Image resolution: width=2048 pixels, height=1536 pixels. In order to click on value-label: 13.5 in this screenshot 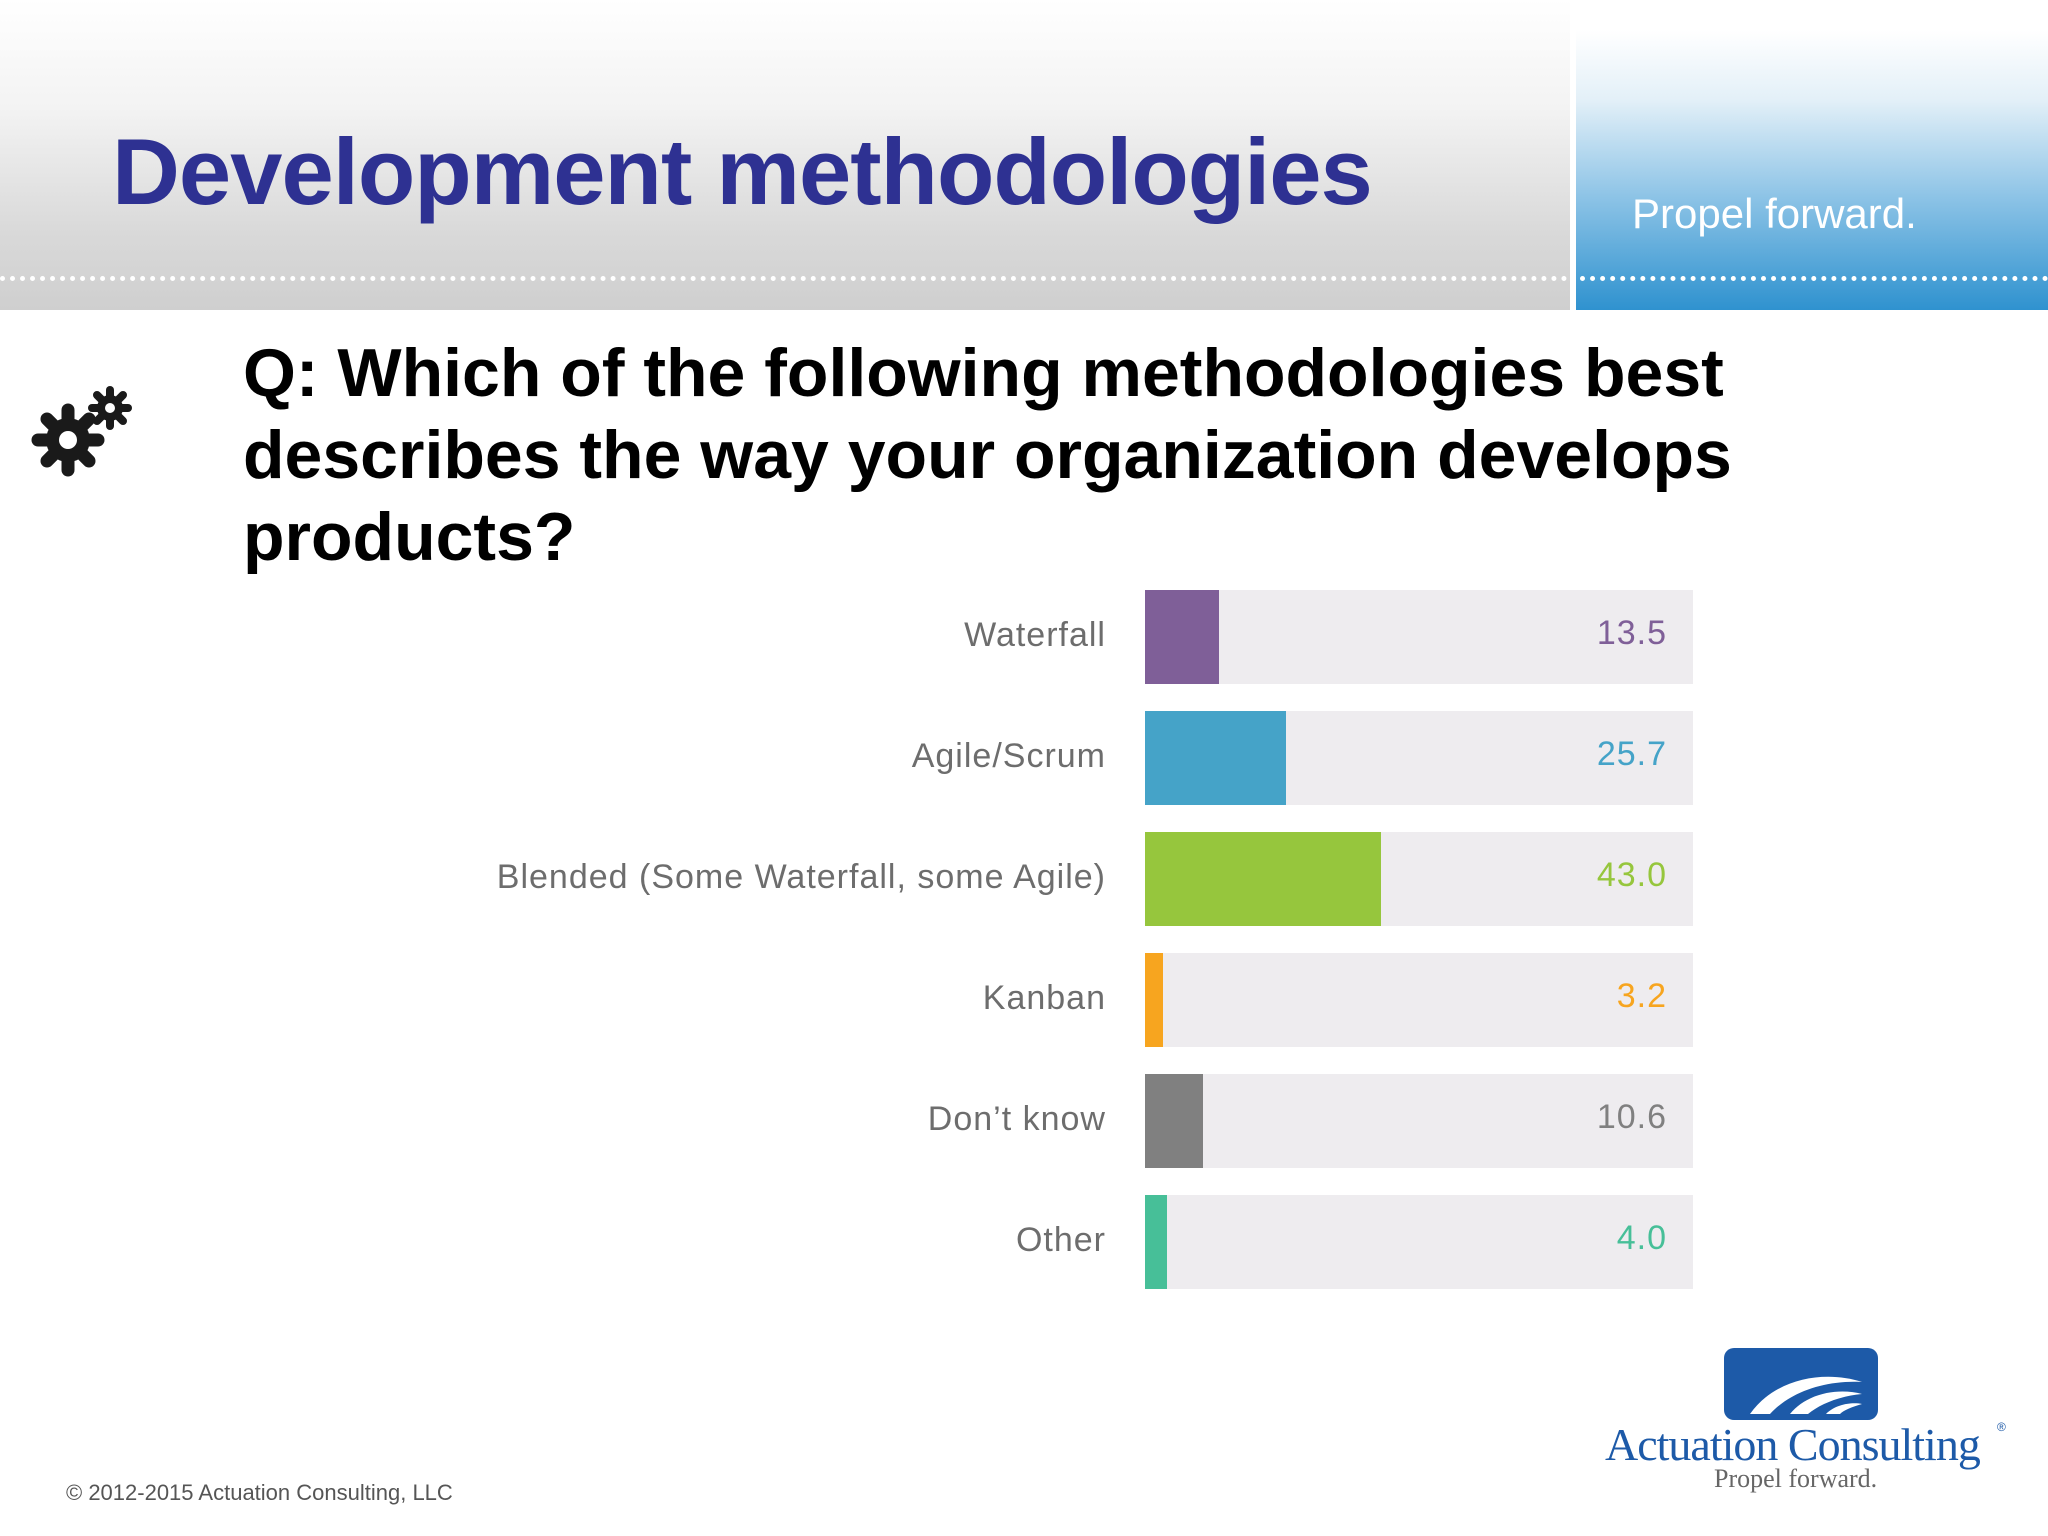, I will do `click(1631, 633)`.